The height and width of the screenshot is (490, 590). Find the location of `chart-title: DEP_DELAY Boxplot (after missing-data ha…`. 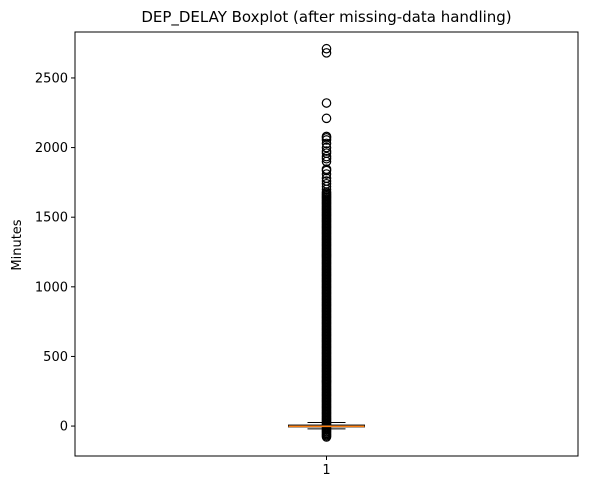

chart-title: DEP_DELAY Boxplot (after missing-data ha… is located at coordinates (326, 17).